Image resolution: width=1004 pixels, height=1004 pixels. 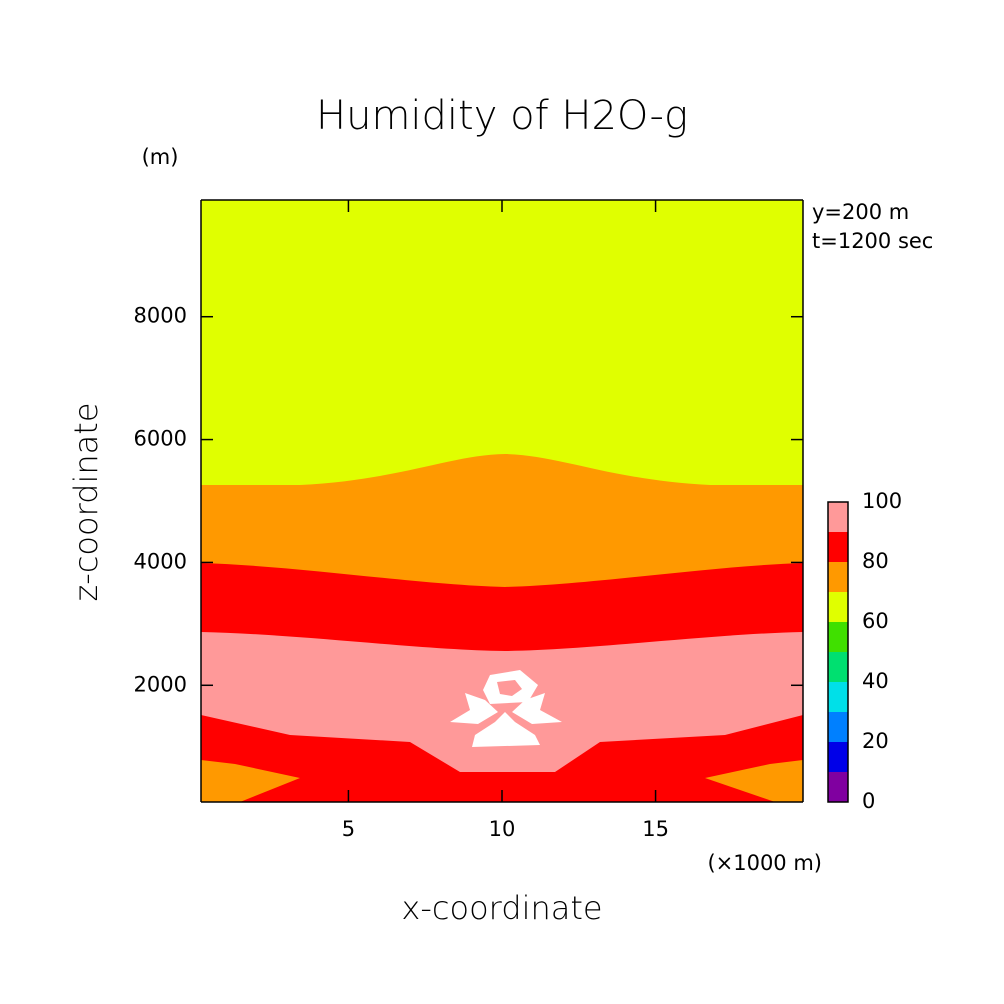 What do you see at coordinates (502, 116) in the screenshot?
I see `chart-title: Humidity of H2O-g` at bounding box center [502, 116].